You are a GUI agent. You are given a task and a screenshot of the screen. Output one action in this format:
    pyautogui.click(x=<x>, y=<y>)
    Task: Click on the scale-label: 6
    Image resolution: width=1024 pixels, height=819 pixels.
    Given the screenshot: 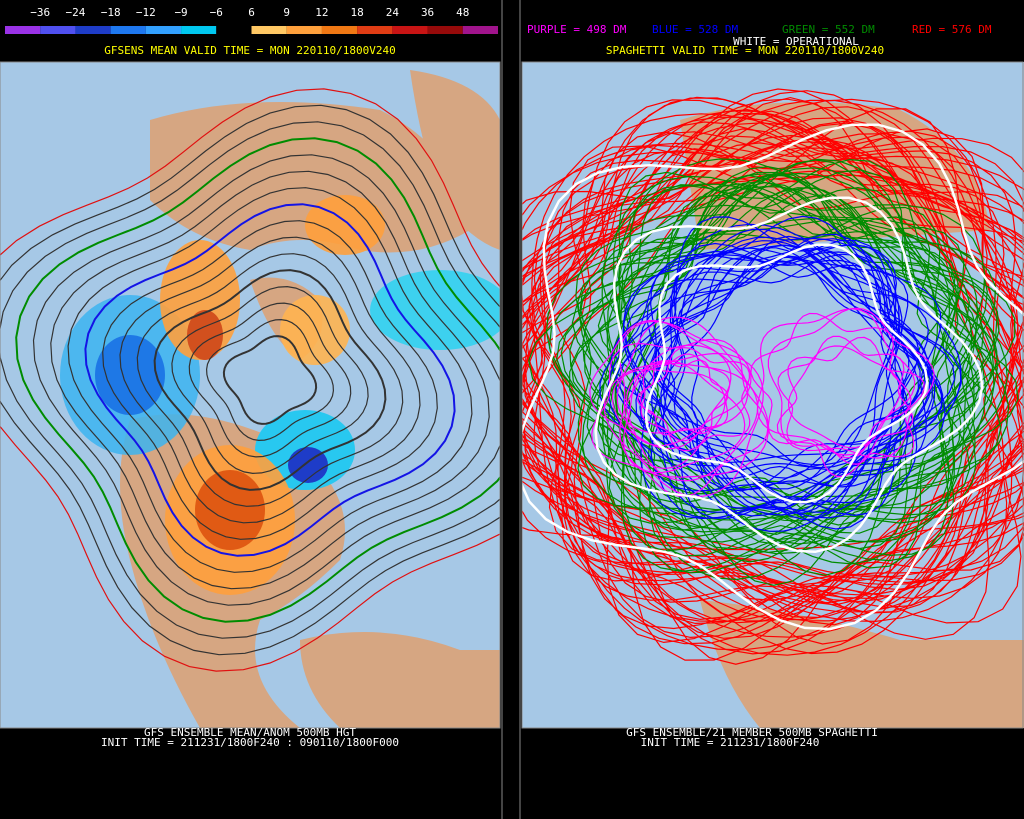 What is the action you would take?
    pyautogui.click(x=251, y=12)
    